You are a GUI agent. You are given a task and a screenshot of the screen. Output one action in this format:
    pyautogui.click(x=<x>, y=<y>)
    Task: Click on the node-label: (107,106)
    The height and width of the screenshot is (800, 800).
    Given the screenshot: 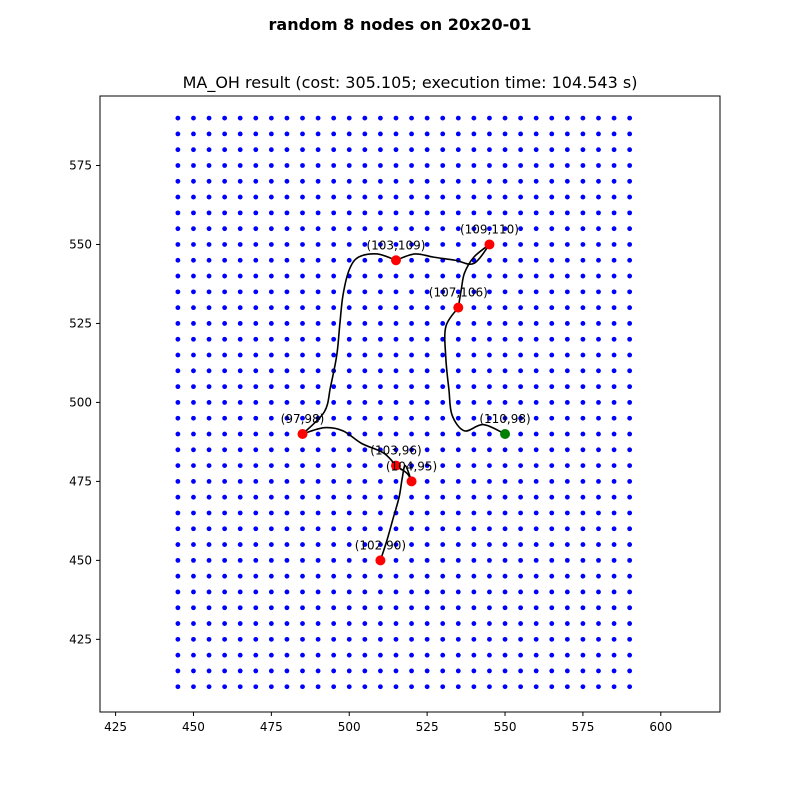 What is the action you would take?
    pyautogui.click(x=458, y=293)
    